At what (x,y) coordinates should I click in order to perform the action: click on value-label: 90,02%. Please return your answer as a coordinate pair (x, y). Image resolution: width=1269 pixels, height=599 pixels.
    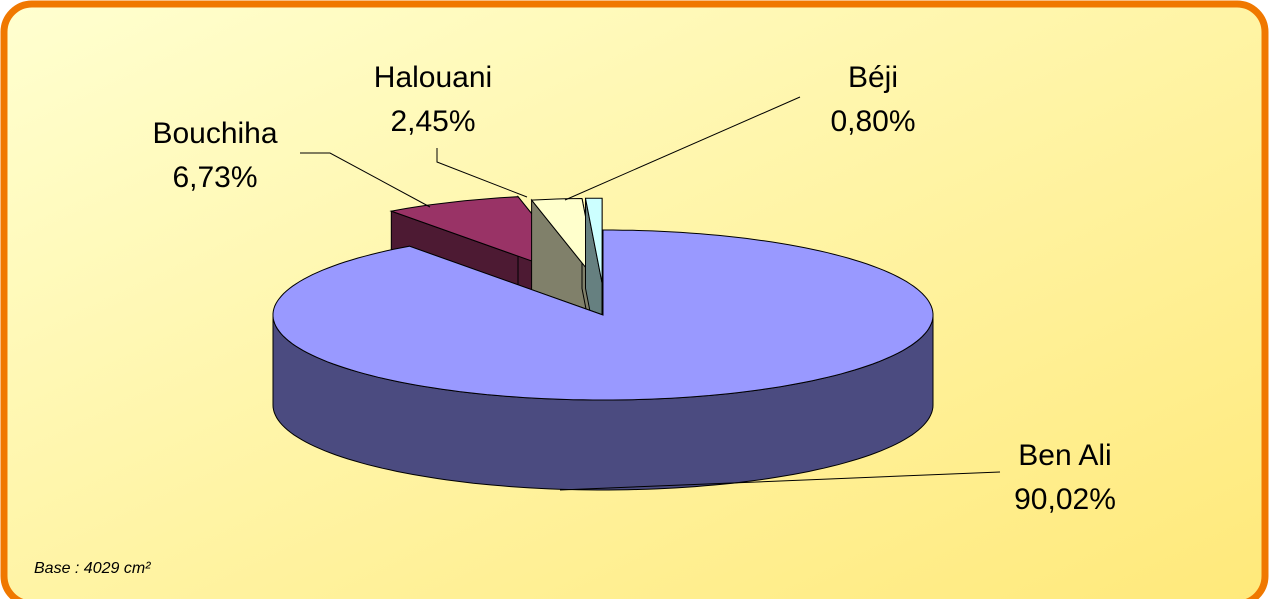
    Looking at the image, I should click on (1065, 499).